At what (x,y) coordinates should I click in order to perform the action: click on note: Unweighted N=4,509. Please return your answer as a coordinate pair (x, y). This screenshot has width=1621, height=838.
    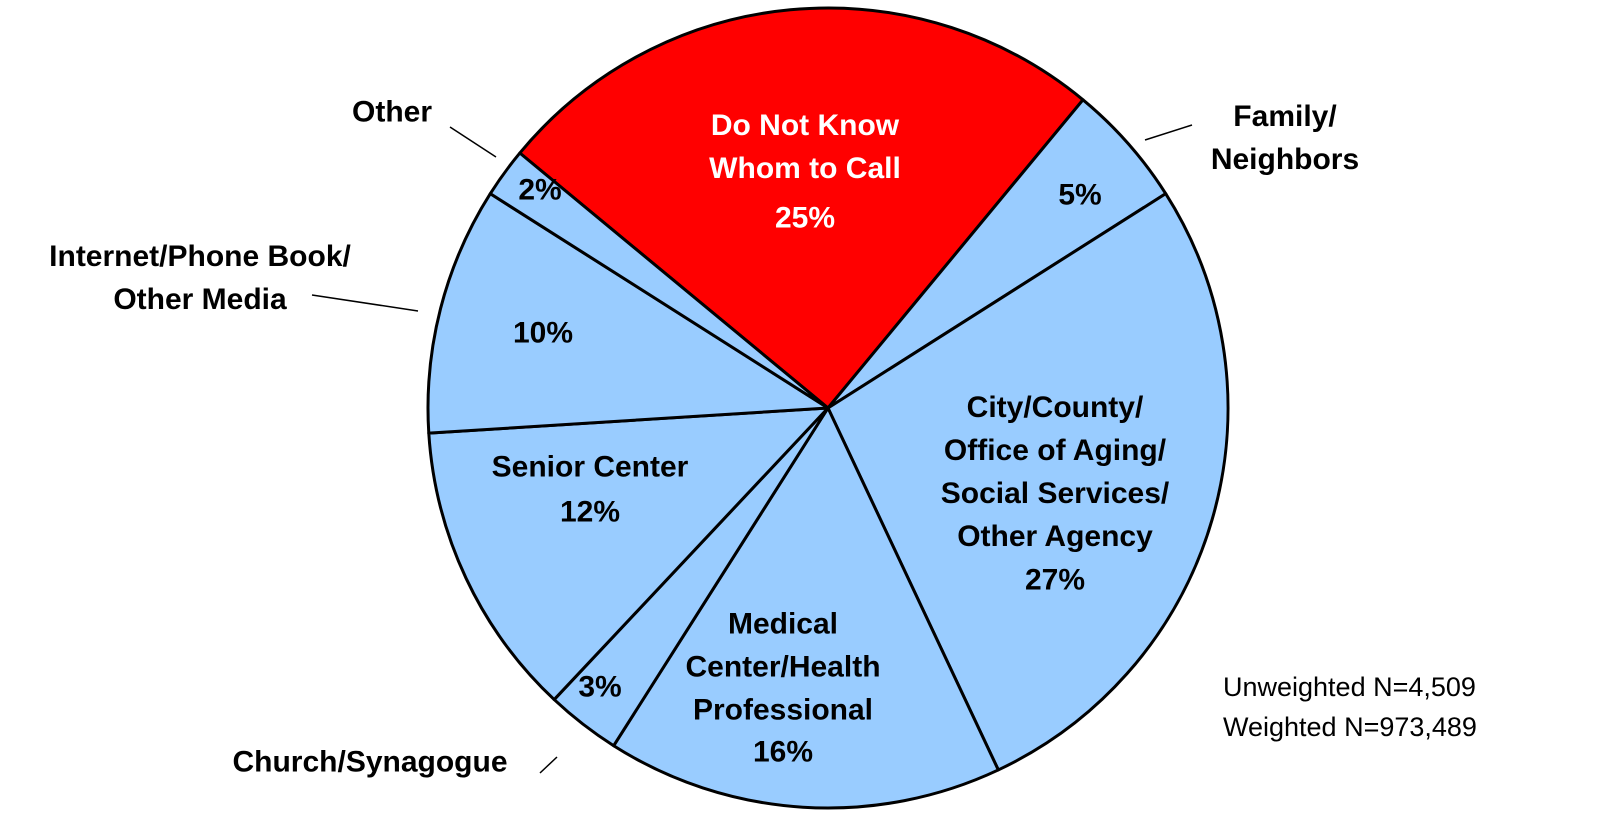
    Looking at the image, I should click on (1349, 687).